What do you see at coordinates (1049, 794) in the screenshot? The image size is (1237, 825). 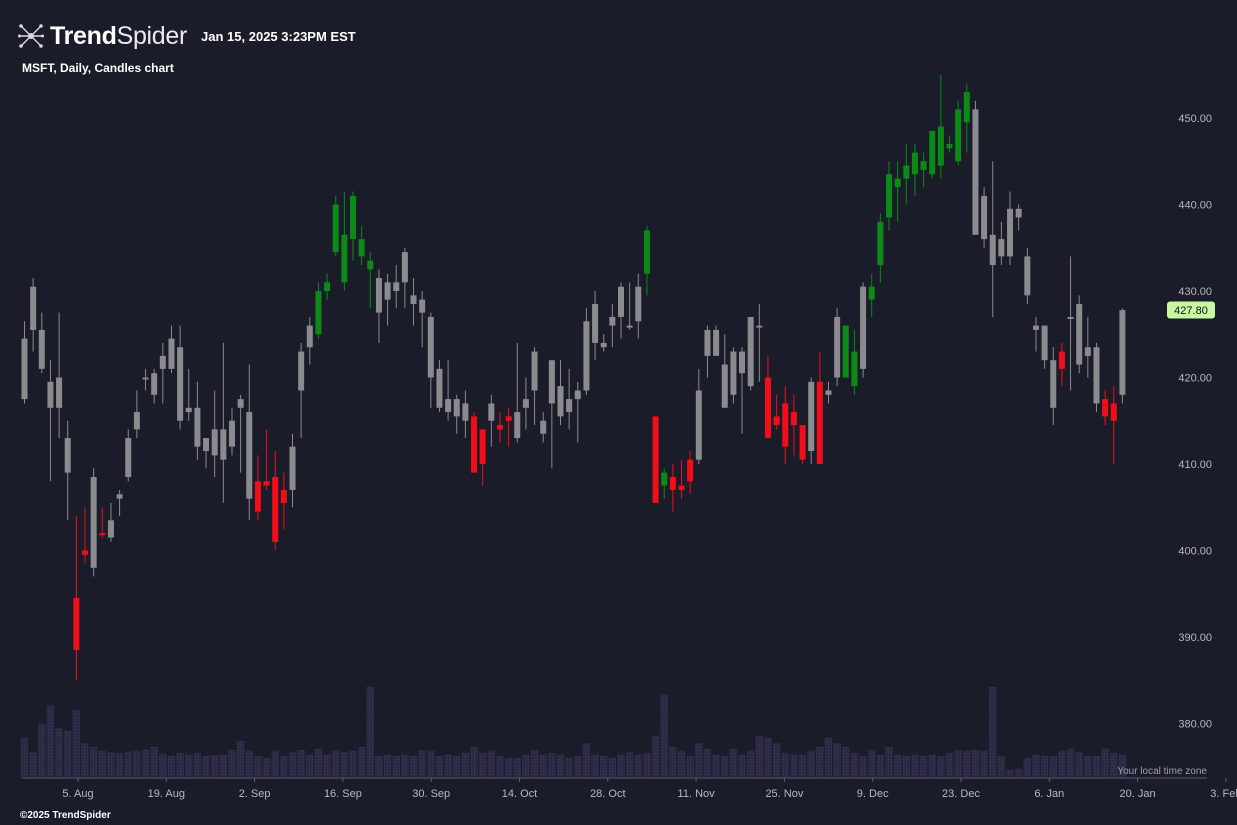 I see `x-tick-label: 6. Jan` at bounding box center [1049, 794].